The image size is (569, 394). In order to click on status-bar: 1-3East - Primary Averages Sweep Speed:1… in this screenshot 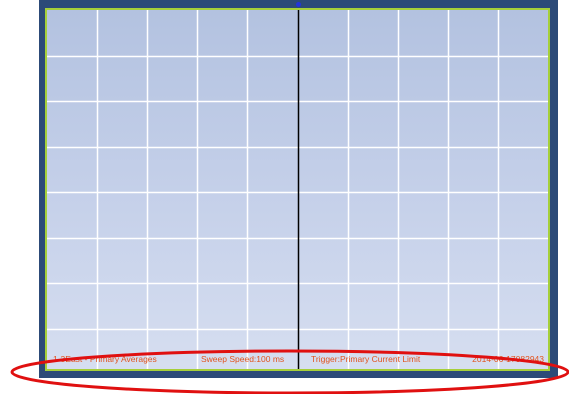, I will do `click(298, 359)`.